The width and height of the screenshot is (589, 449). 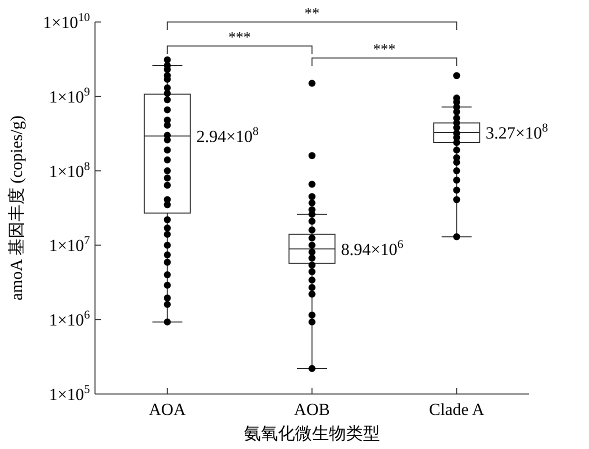 What do you see at coordinates (457, 409) in the screenshot?
I see `x-tick-label: Clade A` at bounding box center [457, 409].